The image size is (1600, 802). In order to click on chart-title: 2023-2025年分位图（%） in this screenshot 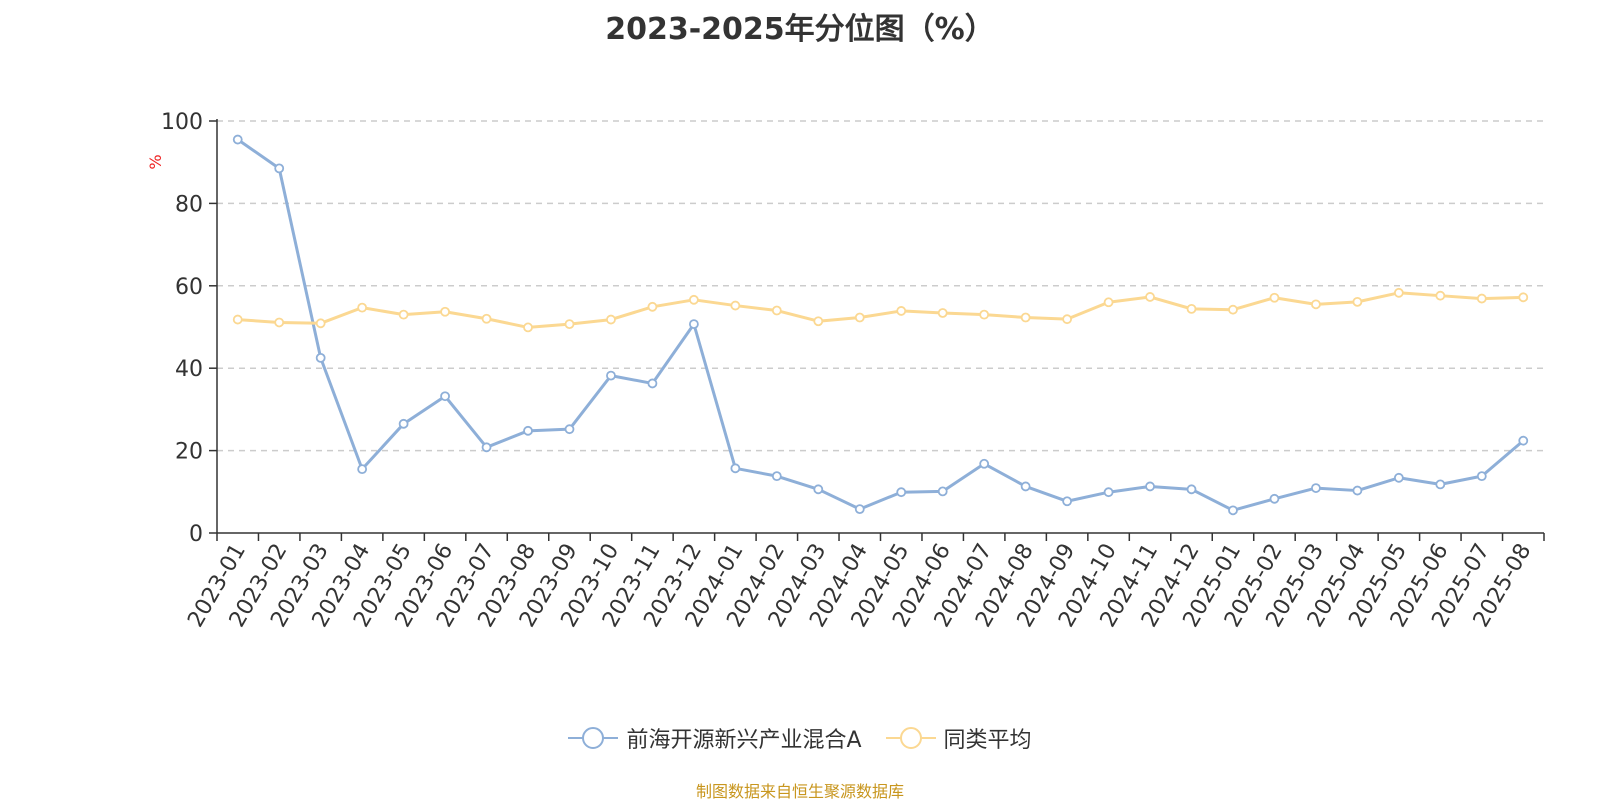, I will do `click(800, 29)`.